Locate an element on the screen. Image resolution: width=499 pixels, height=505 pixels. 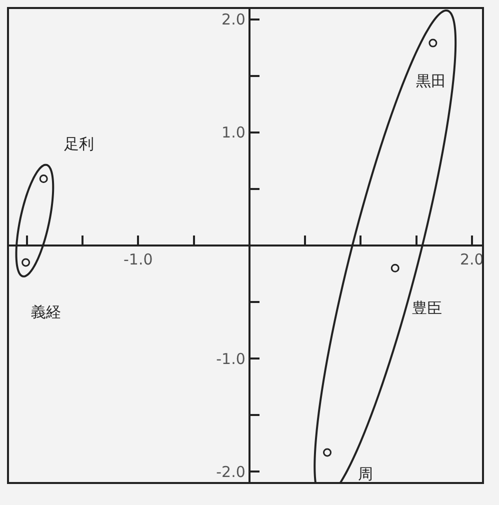
y-tick-label: -2.0 is located at coordinates (231, 471).